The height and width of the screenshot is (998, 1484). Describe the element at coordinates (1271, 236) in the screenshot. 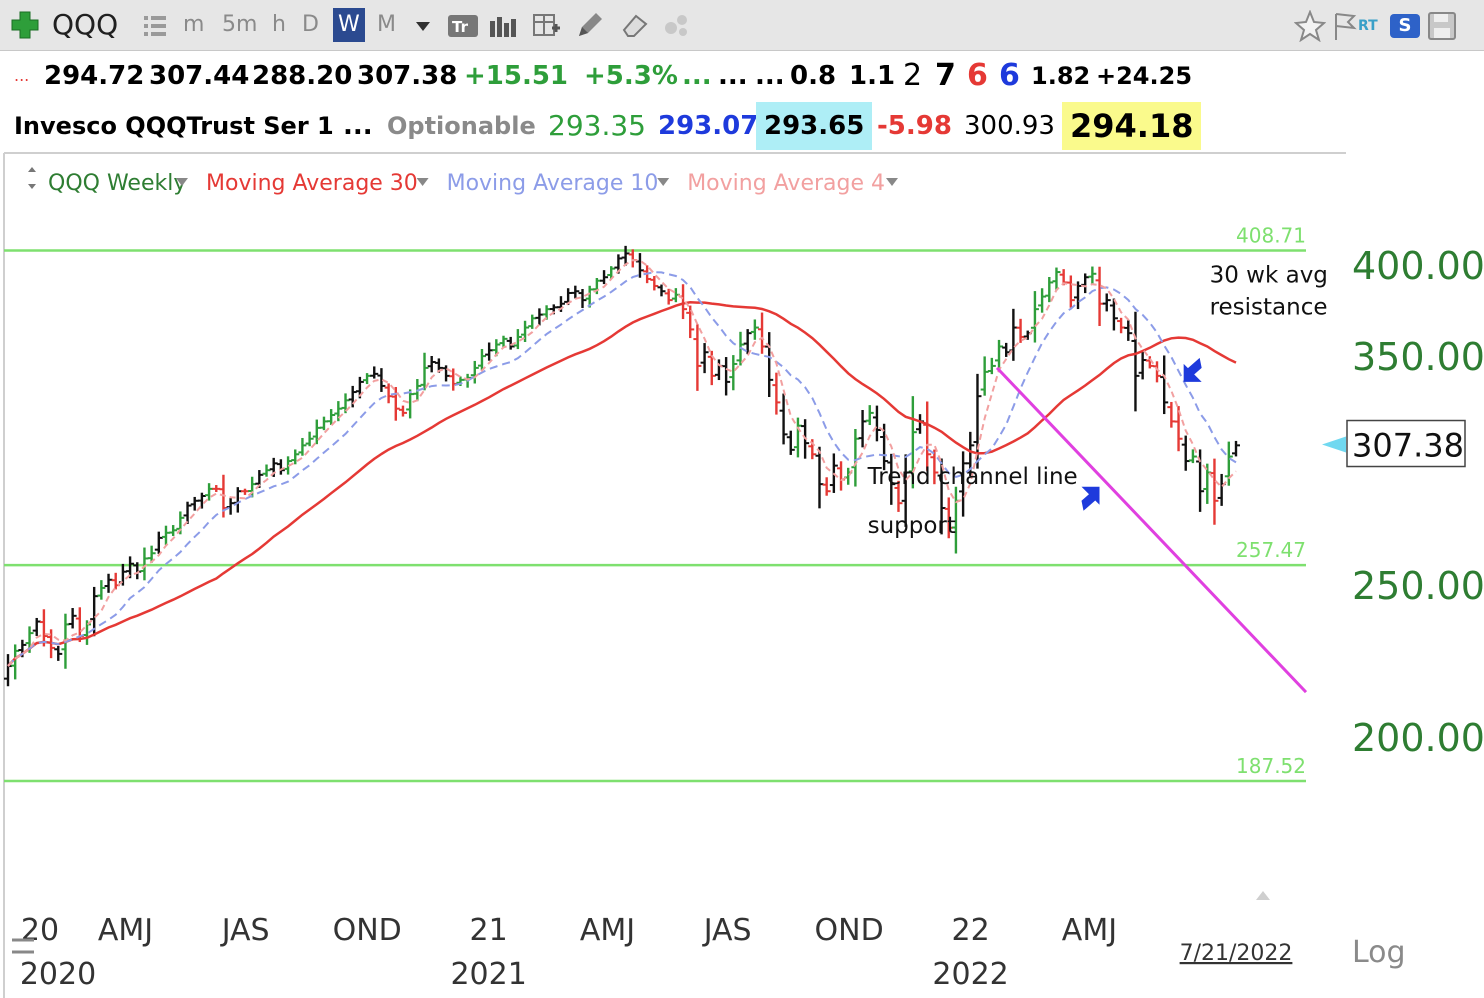

I see `level-label: 408.71` at that location.